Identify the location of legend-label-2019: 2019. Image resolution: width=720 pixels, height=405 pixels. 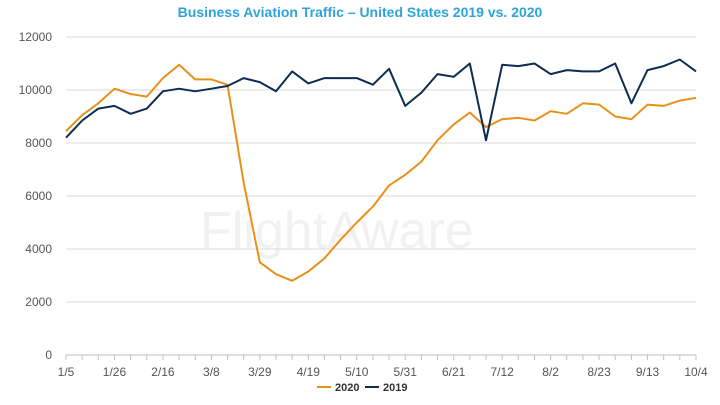
(395, 388).